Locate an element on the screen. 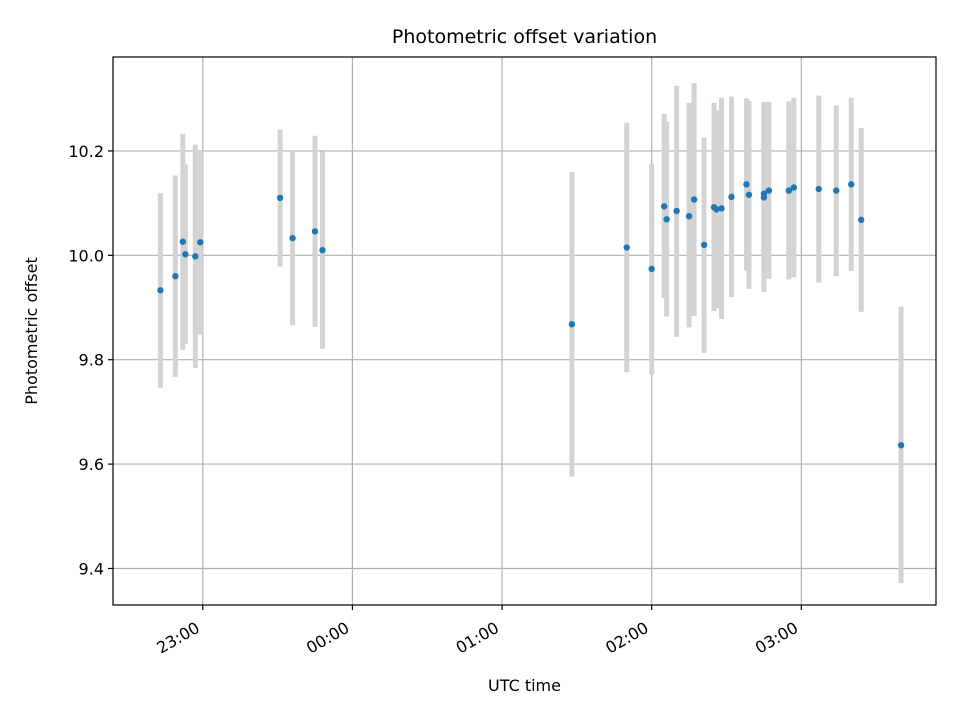 The image size is (960, 720). y-tick-label: 10.0 is located at coordinates (86, 255).